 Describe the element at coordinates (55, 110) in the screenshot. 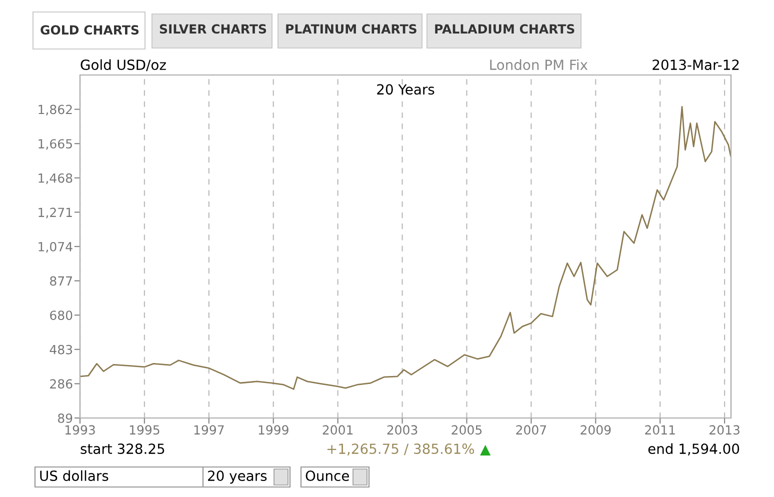

I see `y-tick-label: 1,862` at that location.